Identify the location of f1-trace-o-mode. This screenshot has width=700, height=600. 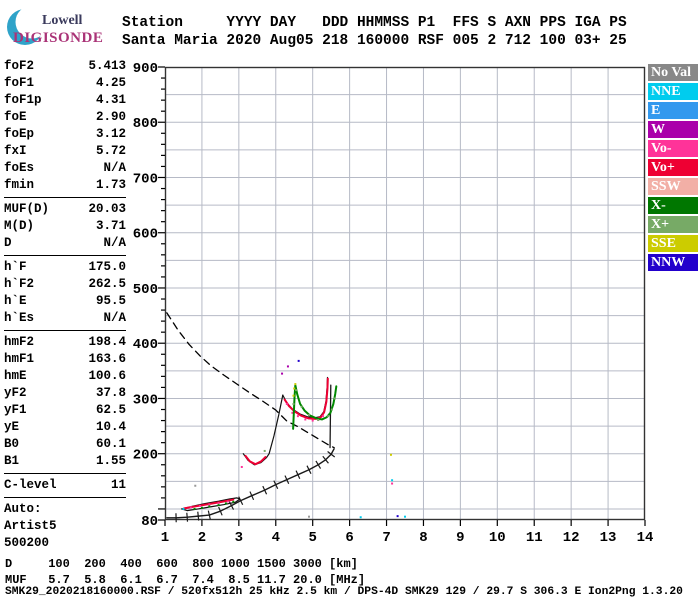
(255, 460).